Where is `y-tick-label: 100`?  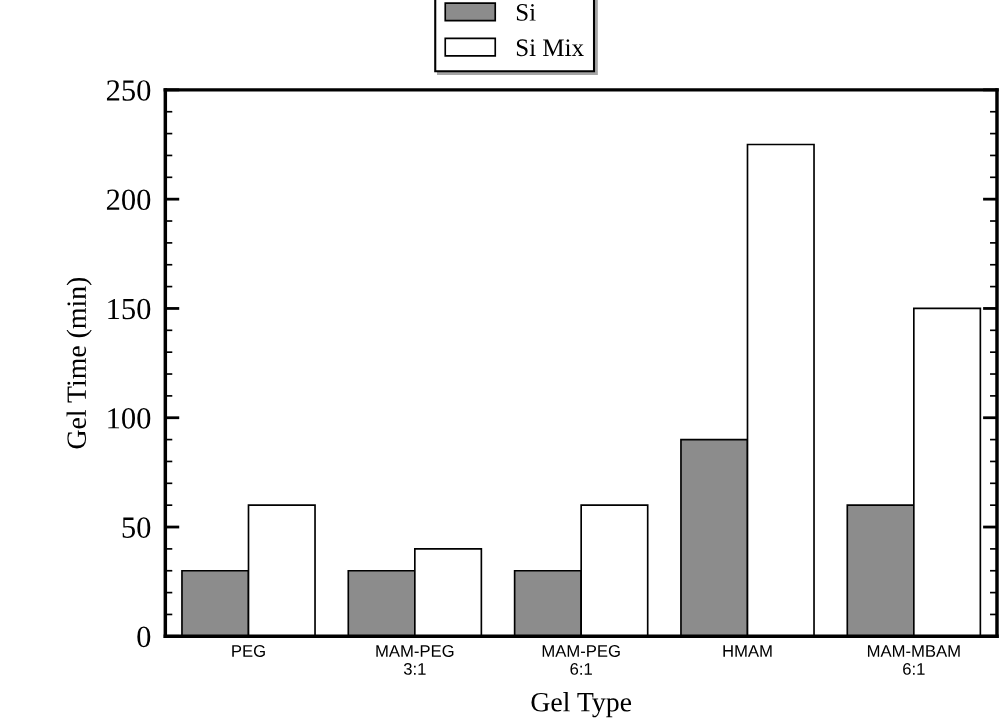 y-tick-label: 100 is located at coordinates (129, 418).